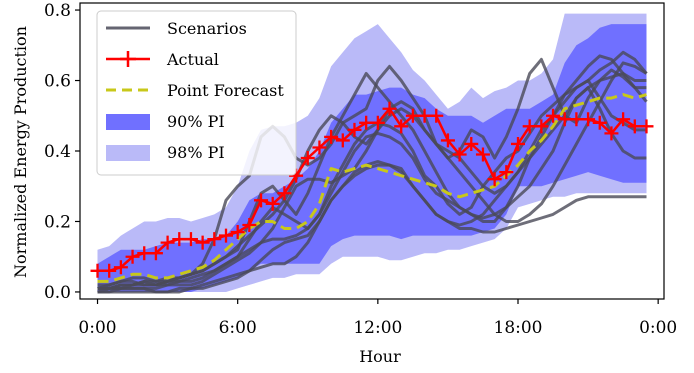 Image resolution: width=694 pixels, height=373 pixels. I want to click on legend-box, so click(196, 93).